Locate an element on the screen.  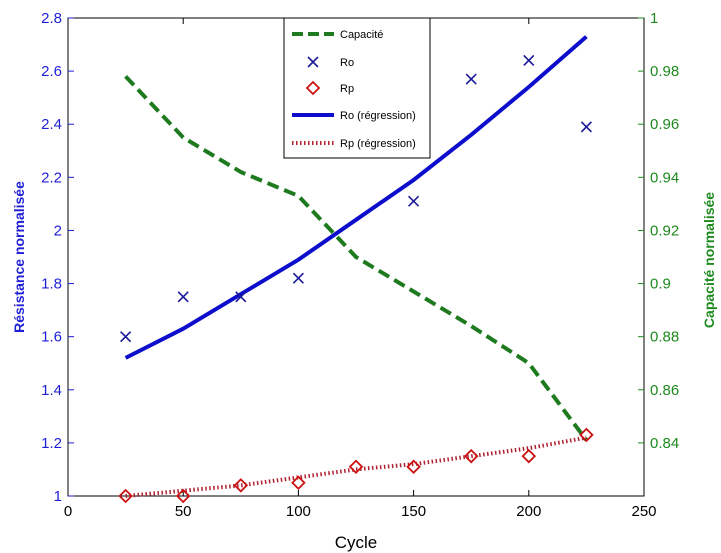
y-left-tick-label: 1.8 is located at coordinates (51, 284).